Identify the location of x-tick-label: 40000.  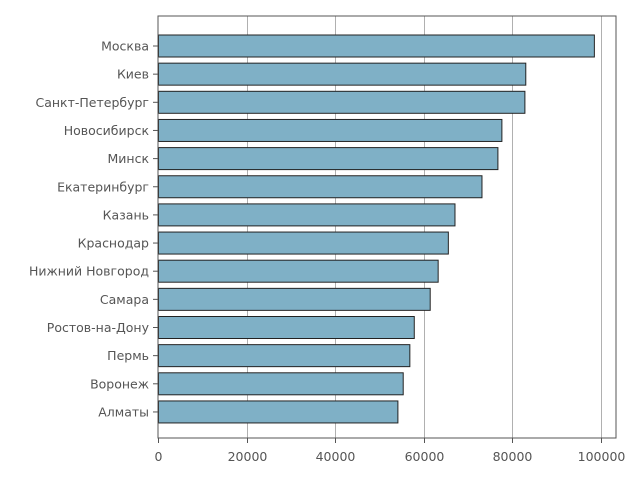
(336, 456).